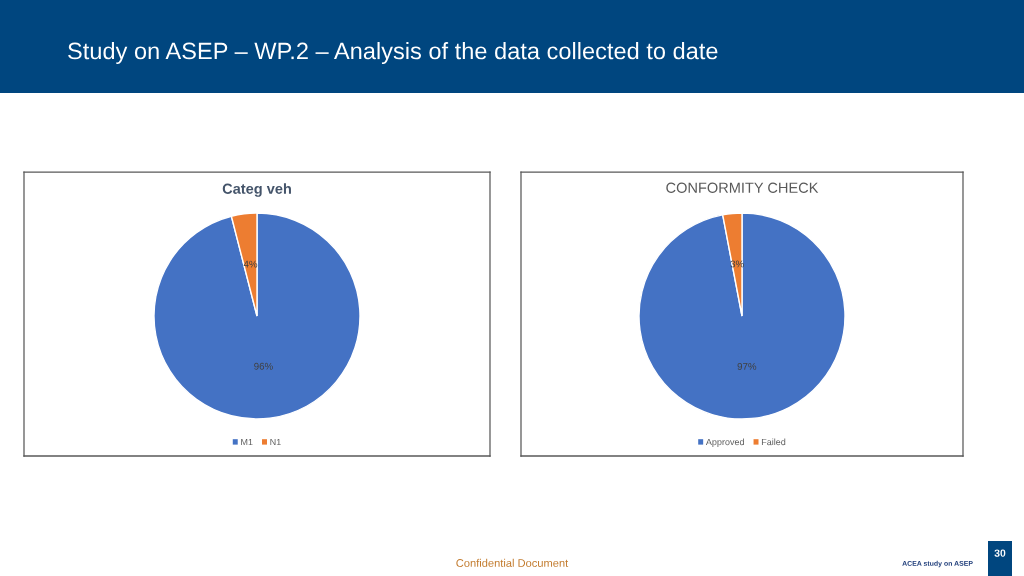 The width and height of the screenshot is (1024, 576). I want to click on text: Study on ASEP – WP.2 – Analysis of the data collected to date, so click(393, 53).